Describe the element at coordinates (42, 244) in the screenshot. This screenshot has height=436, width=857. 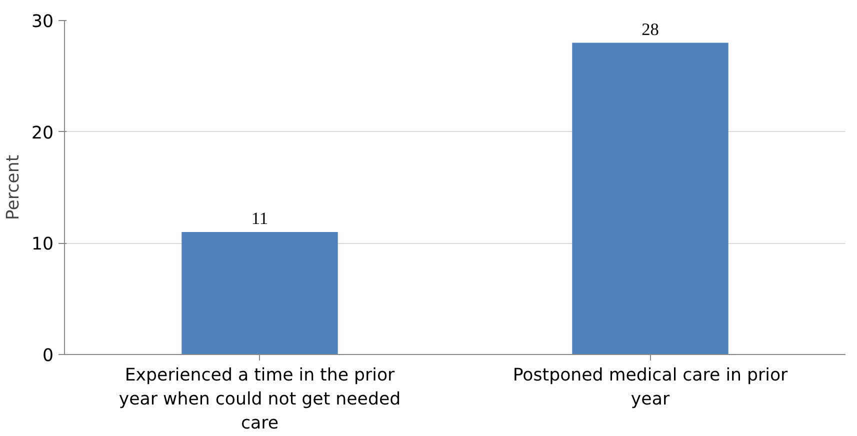
I see `y-tick-label: 10` at that location.